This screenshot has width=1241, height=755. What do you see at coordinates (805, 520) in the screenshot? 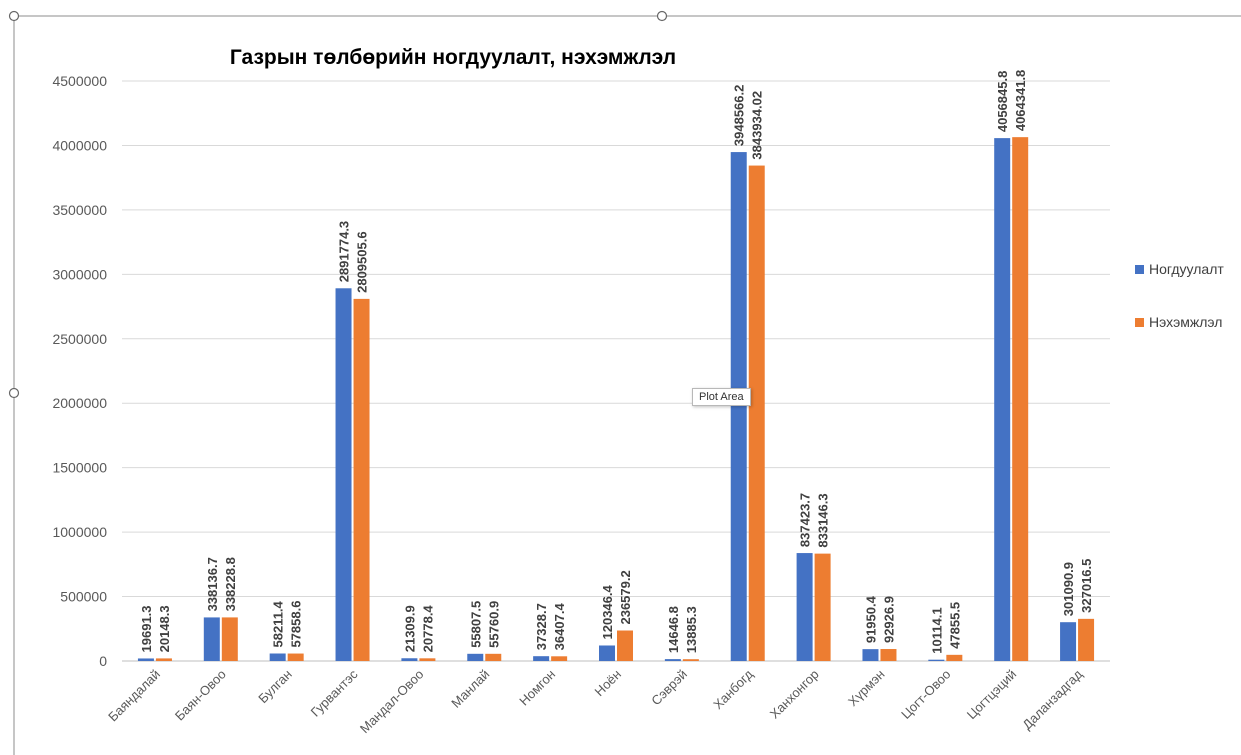
I see `data-label: 837423.7` at bounding box center [805, 520].